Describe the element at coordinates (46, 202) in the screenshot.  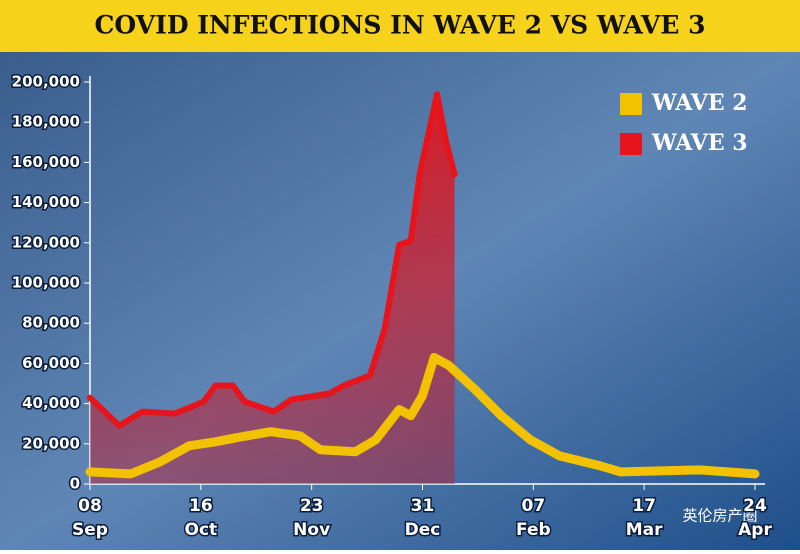
I see `y-tick-label: 140,000` at that location.